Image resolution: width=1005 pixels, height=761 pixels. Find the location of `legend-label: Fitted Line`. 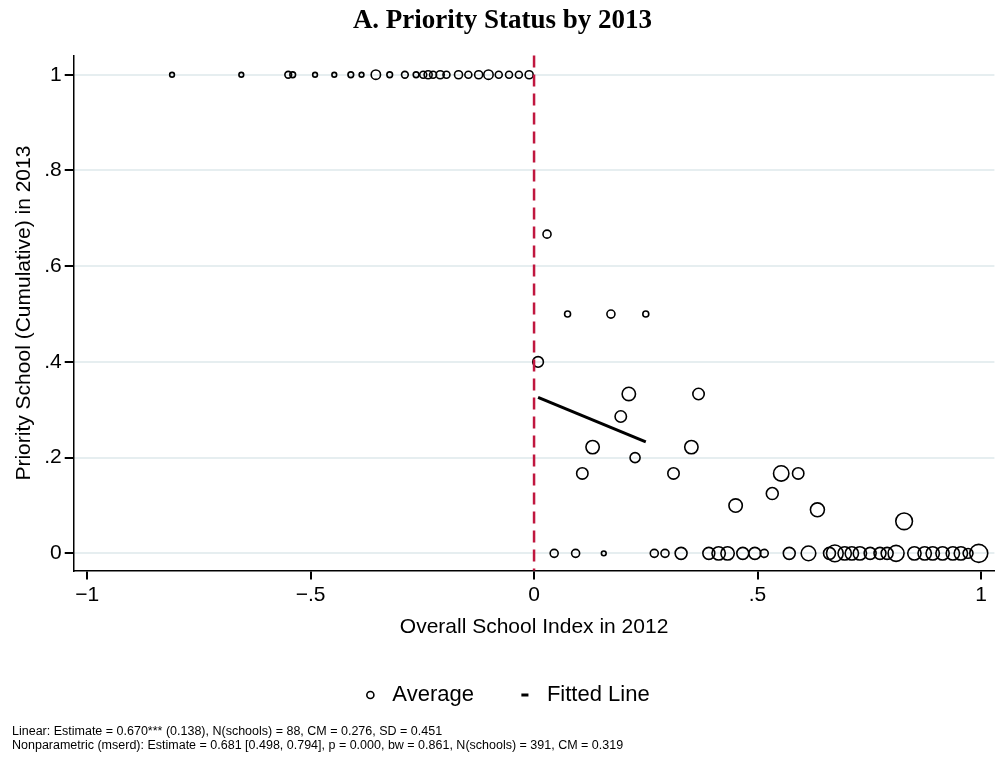

legend-label: Fitted Line is located at coordinates (598, 694).